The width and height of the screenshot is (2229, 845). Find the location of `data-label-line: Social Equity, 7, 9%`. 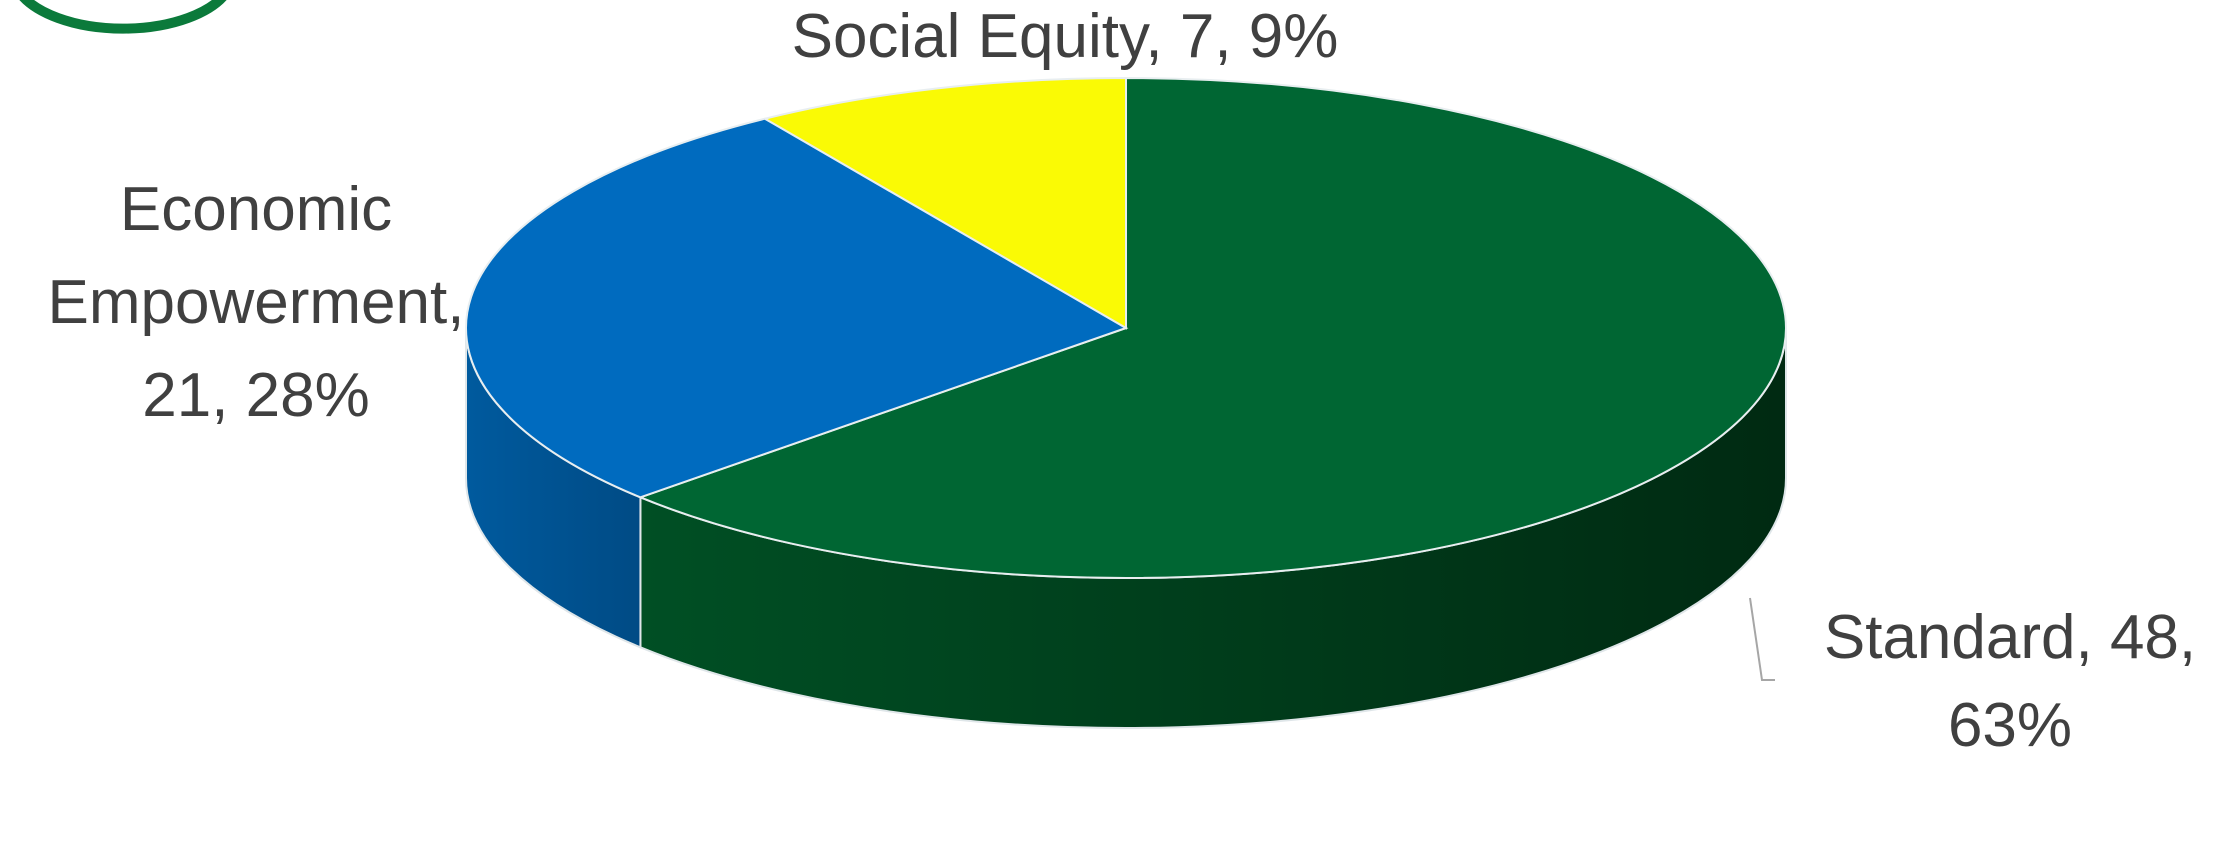

data-label-line: Social Equity, 7, 9% is located at coordinates (1065, 36).